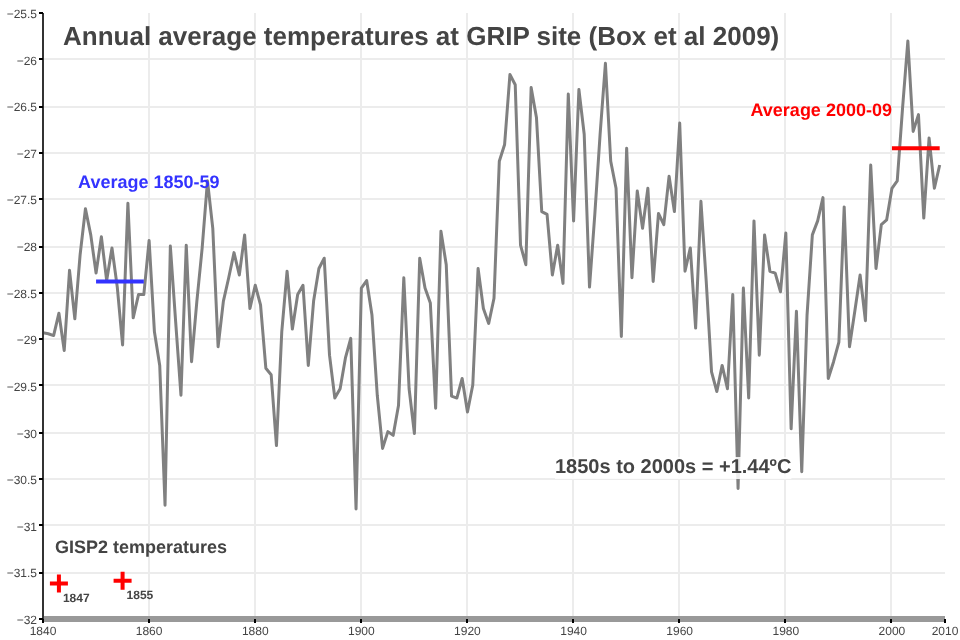  What do you see at coordinates (673, 468) in the screenshot?
I see `annotation: 1850s to 2000s = +1.44ºC` at bounding box center [673, 468].